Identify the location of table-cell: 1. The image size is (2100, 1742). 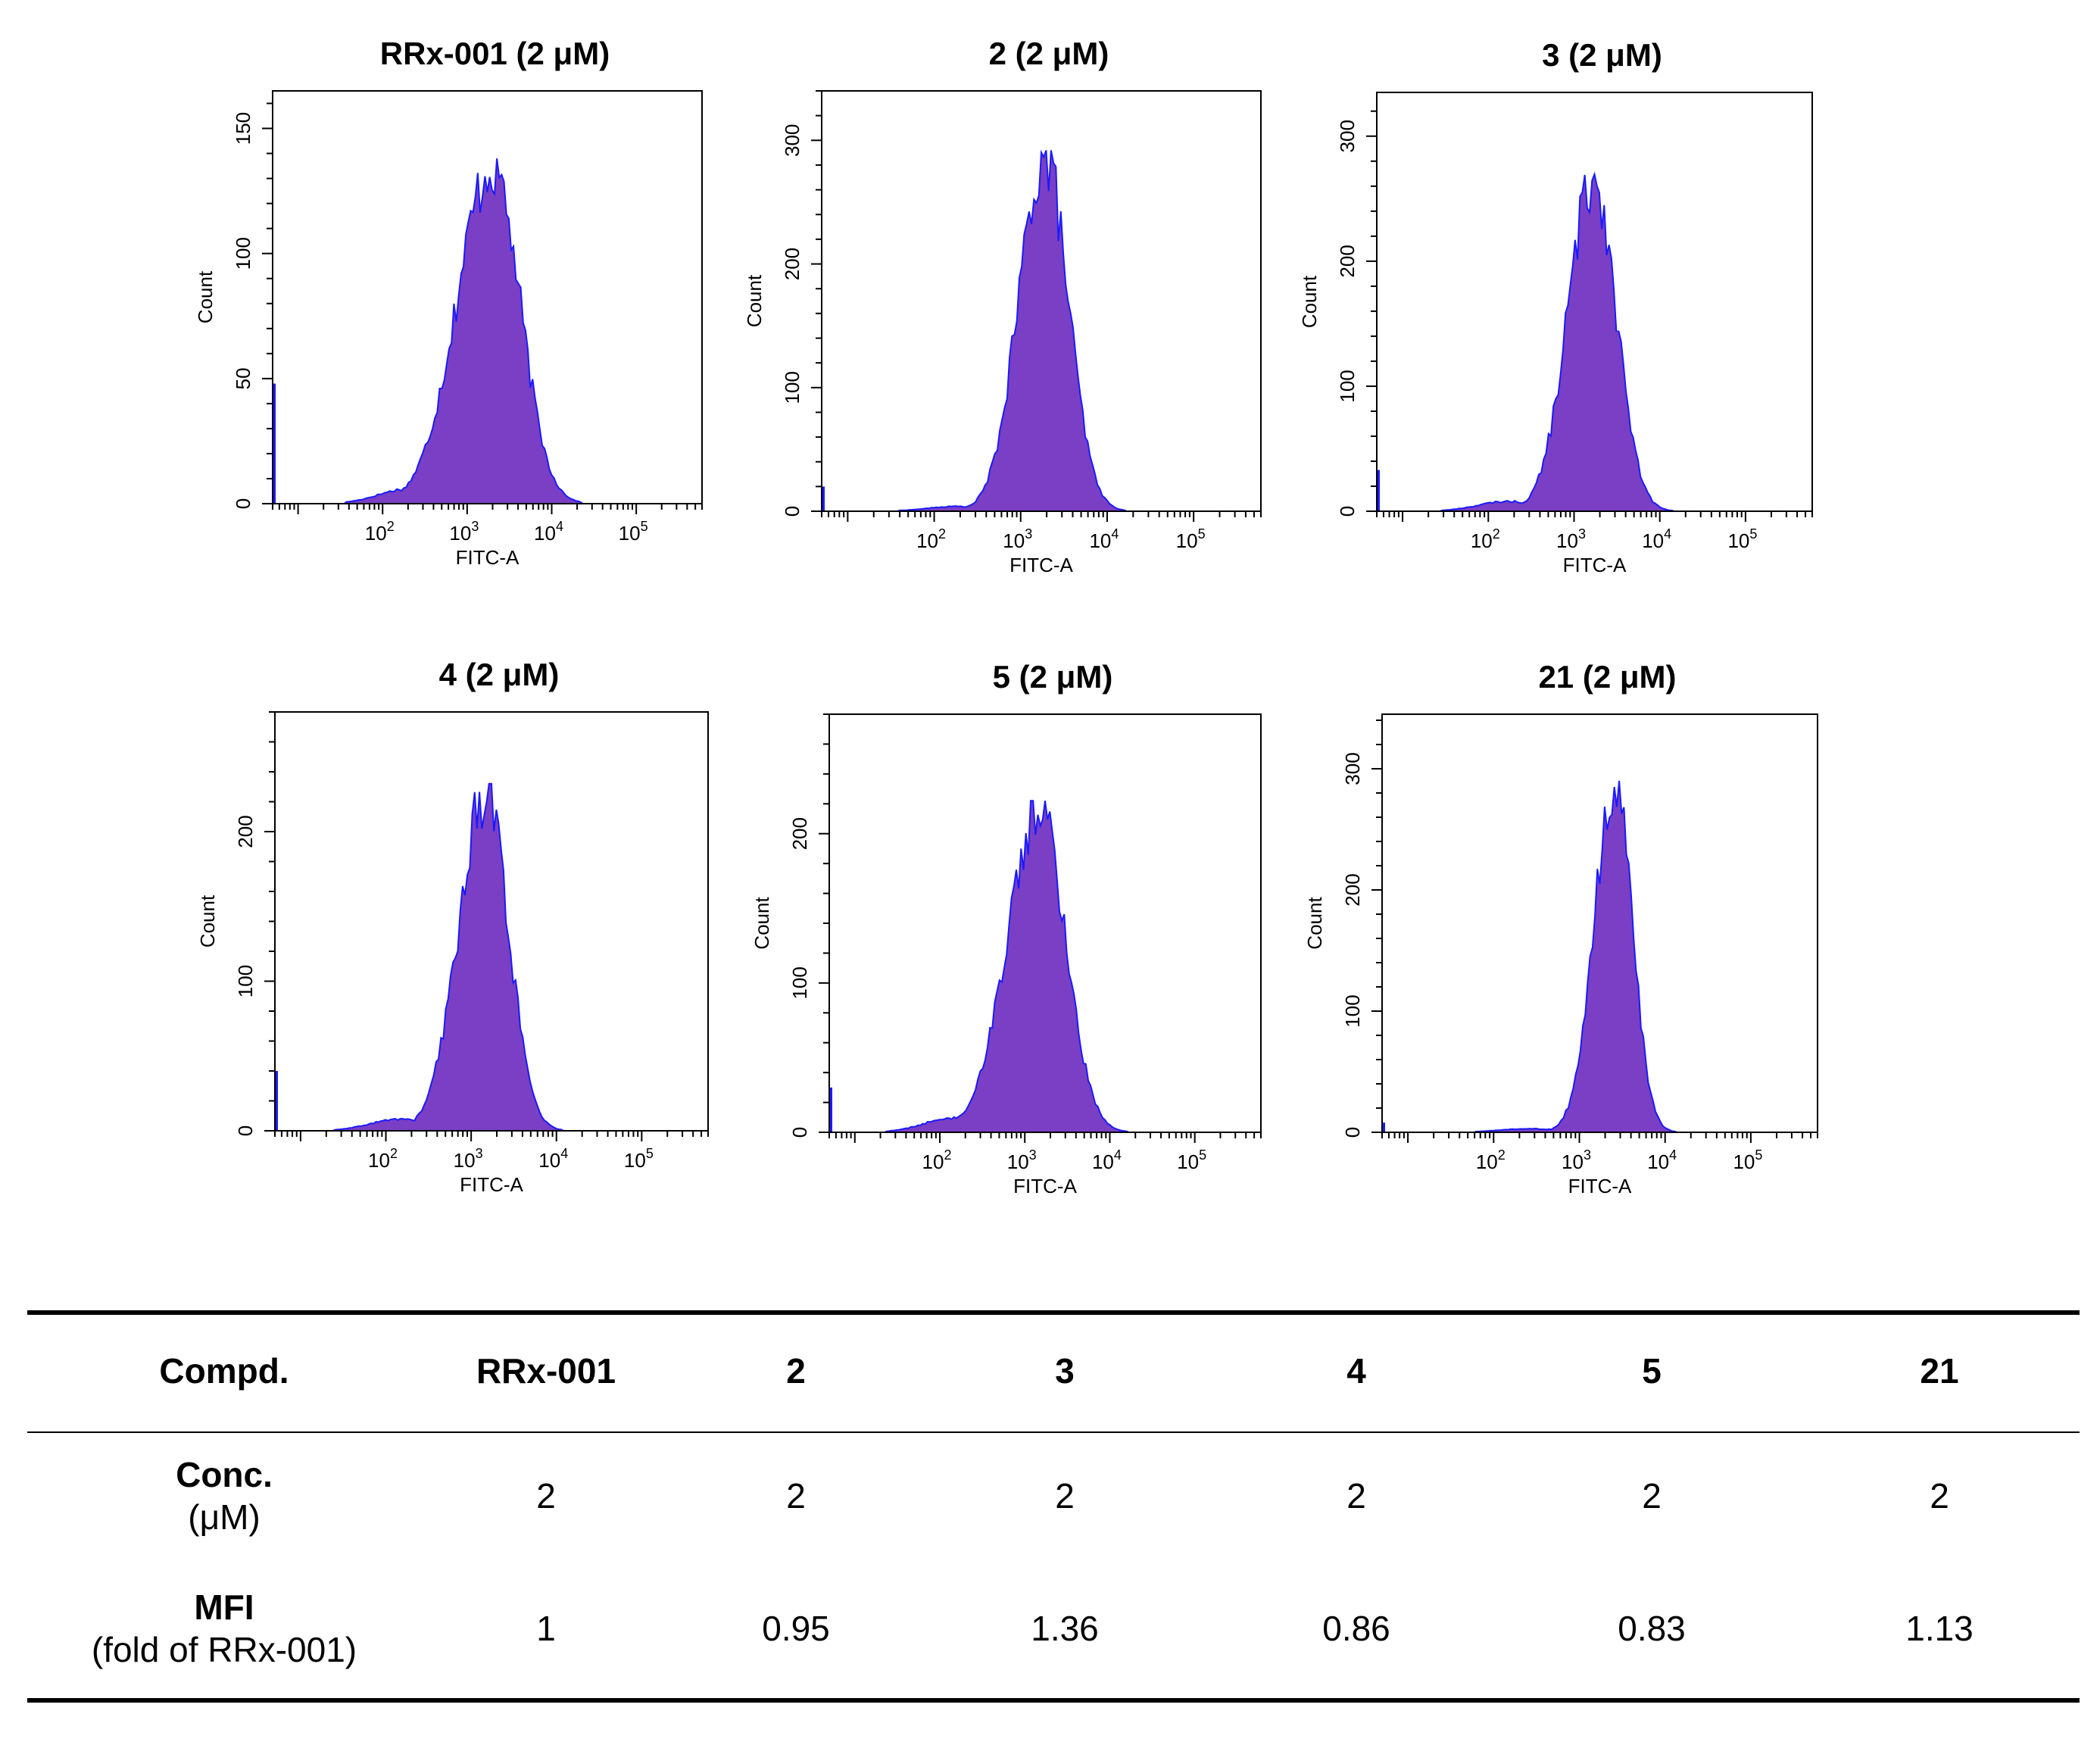
(546, 1628).